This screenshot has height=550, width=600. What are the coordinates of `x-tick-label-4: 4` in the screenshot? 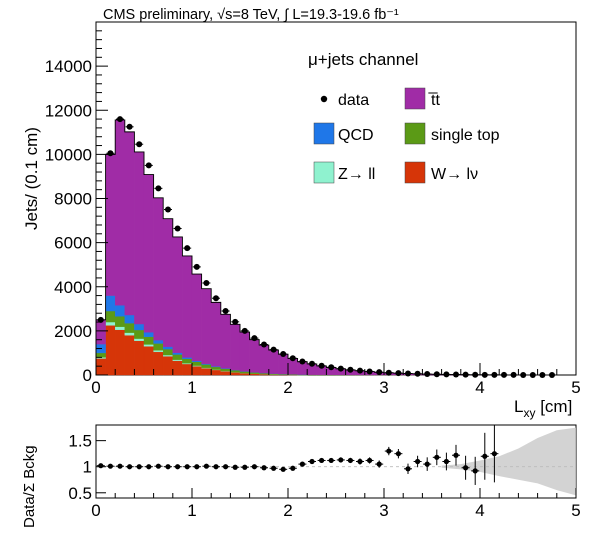 It's located at (479, 387).